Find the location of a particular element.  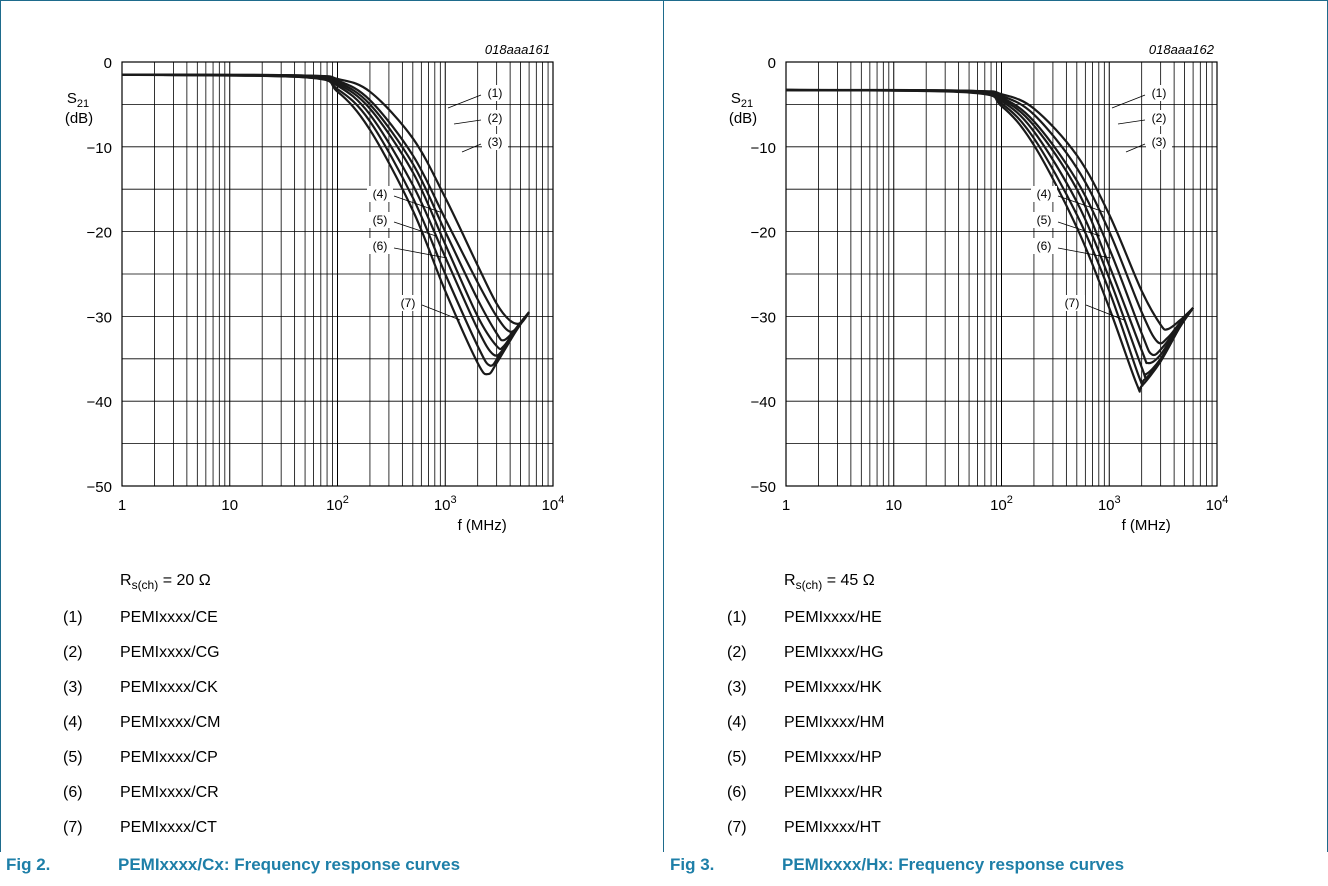

frame-left is located at coordinates (0, 426).